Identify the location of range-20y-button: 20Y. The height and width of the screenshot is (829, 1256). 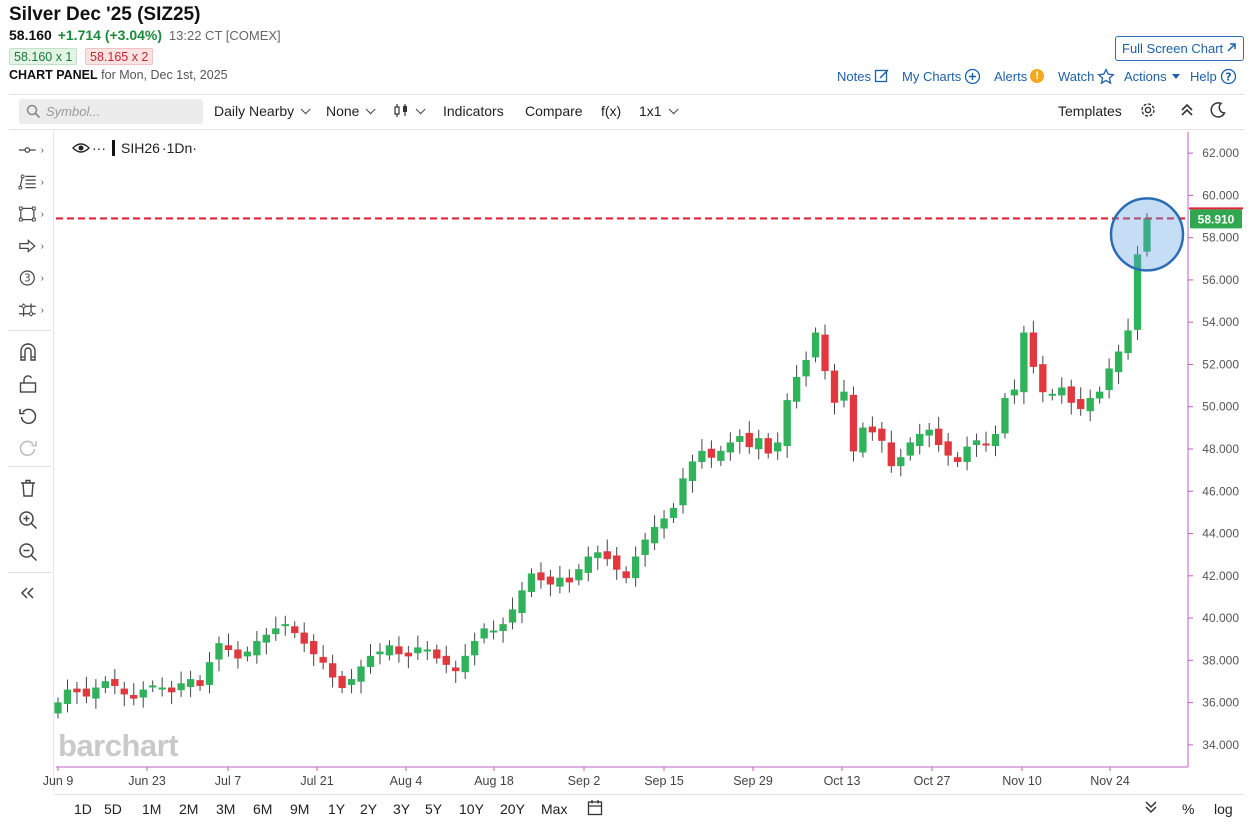
(512, 809).